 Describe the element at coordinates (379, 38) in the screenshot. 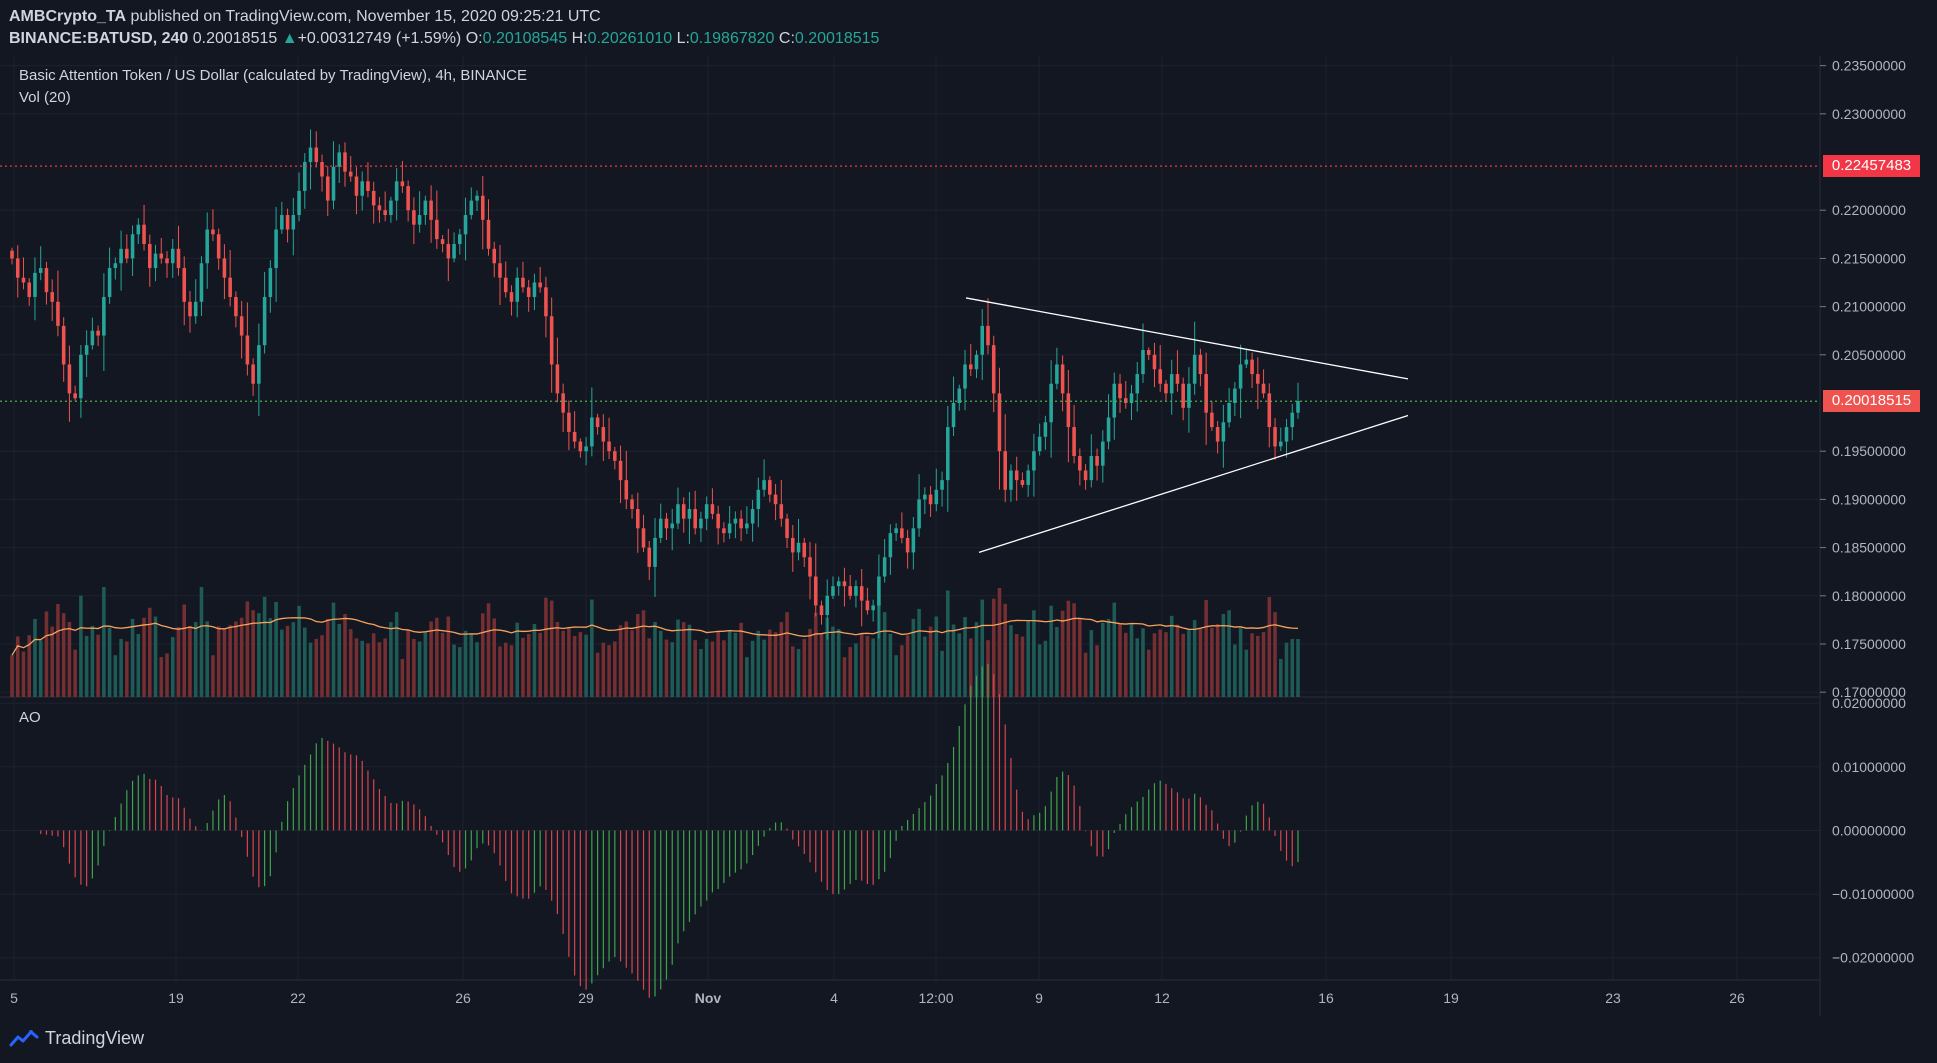

I see `change-value: +0.00312749 (+1.59%)` at that location.